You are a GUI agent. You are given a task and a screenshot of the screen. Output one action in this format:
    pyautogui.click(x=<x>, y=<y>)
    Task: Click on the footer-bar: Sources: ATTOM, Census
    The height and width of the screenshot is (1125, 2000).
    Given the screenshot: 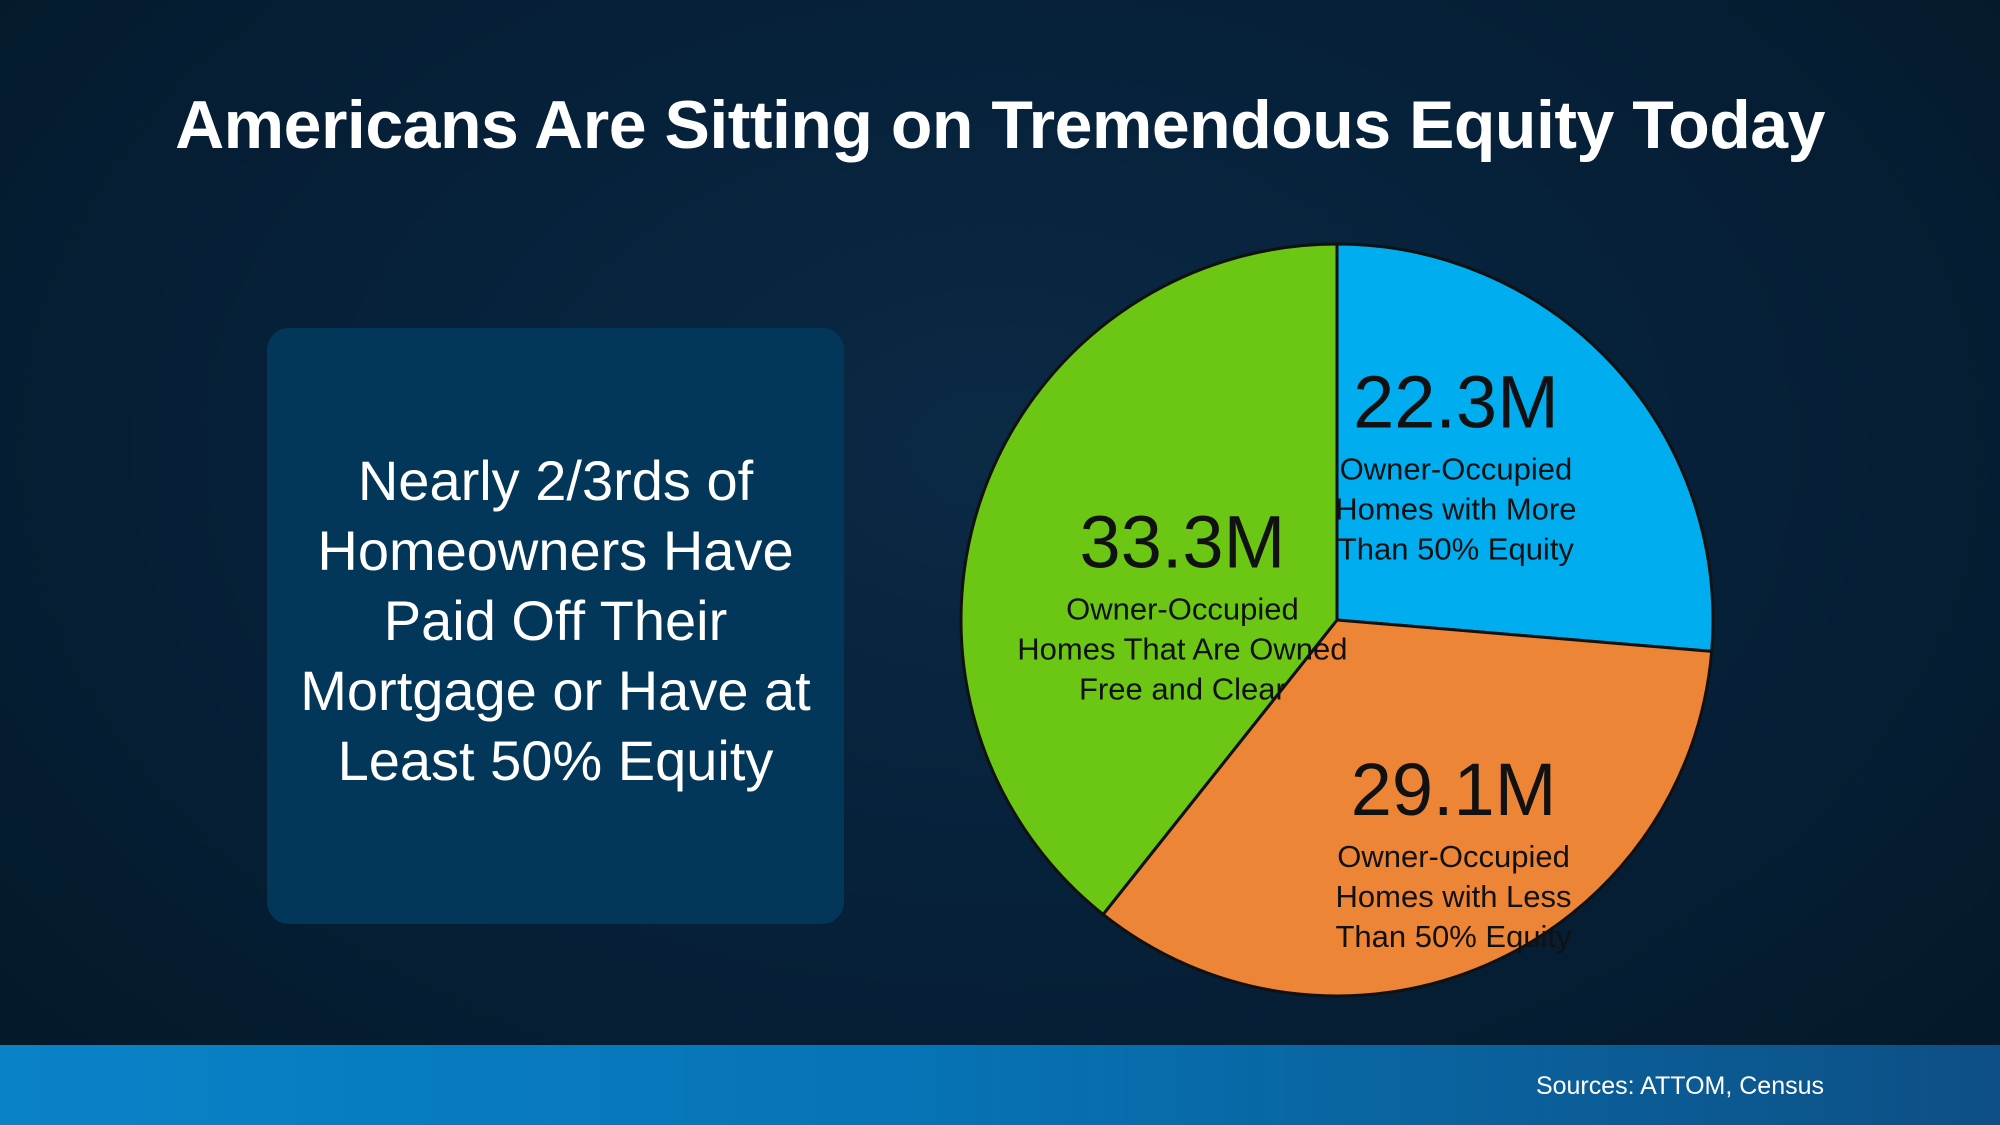 What is the action you would take?
    pyautogui.click(x=1000, y=1085)
    